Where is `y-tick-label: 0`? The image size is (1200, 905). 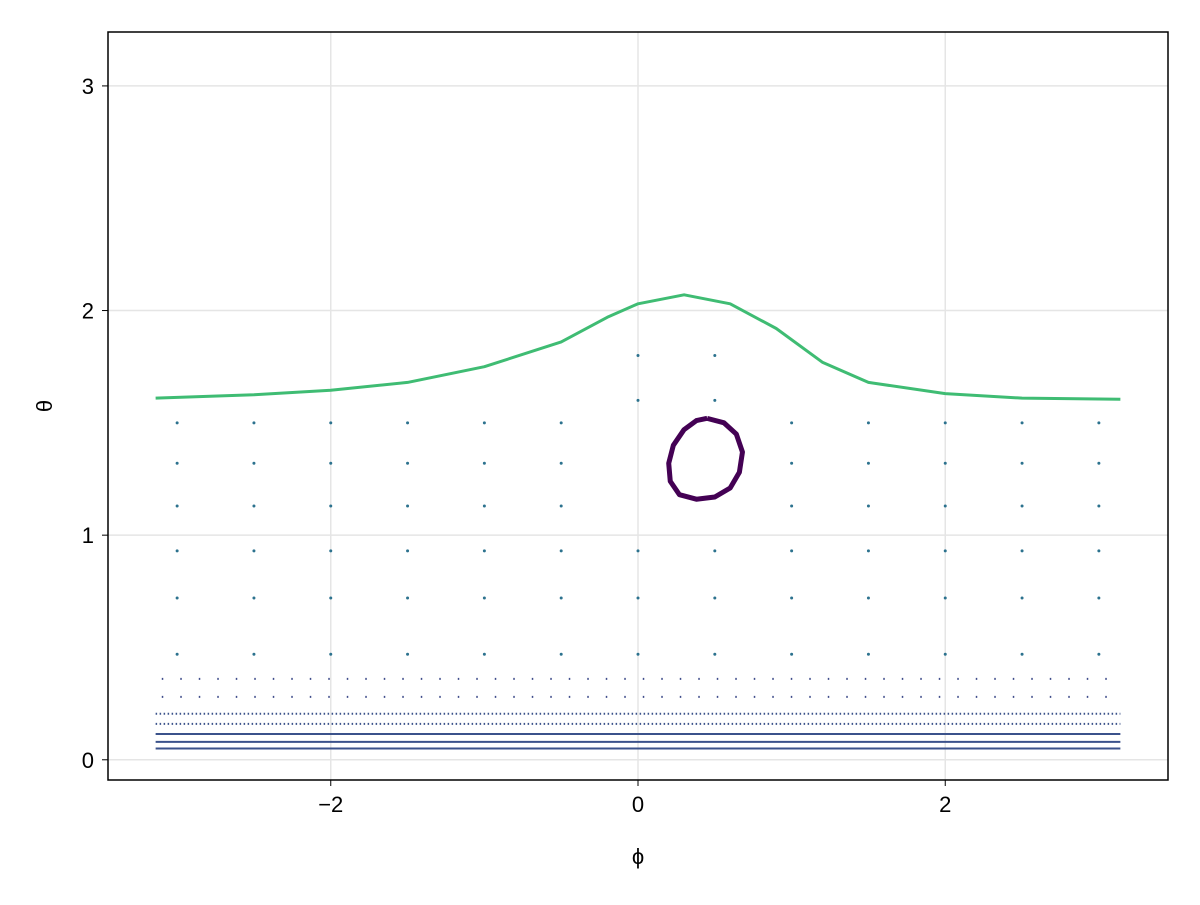
y-tick-label: 0 is located at coordinates (88, 760).